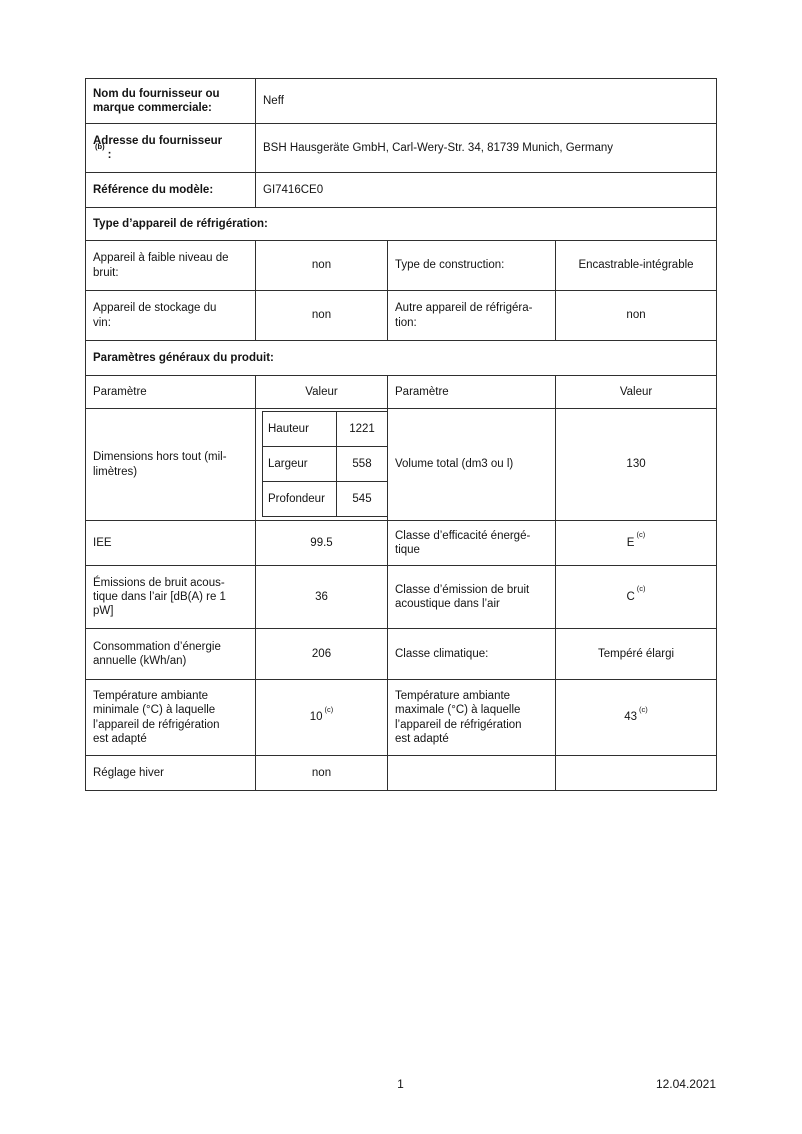  Describe the element at coordinates (471, 543) in the screenshot. I see `energy-efficiency-class-label: Classe d’efficacité énergé- tique` at that location.